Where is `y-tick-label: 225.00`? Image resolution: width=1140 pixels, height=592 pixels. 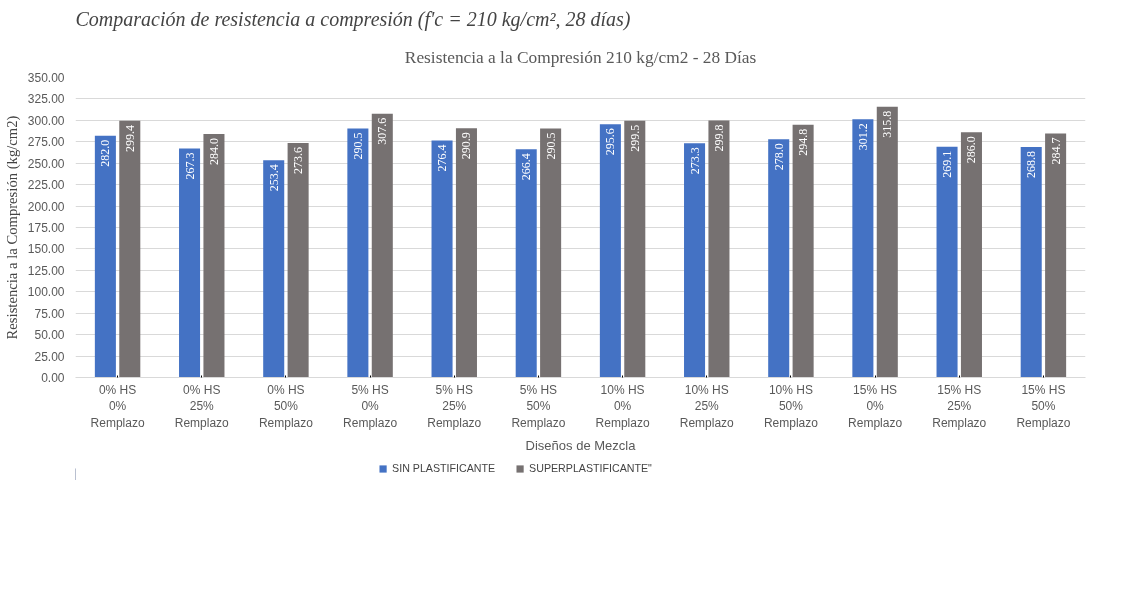 y-tick-label: 225.00 is located at coordinates (46, 185).